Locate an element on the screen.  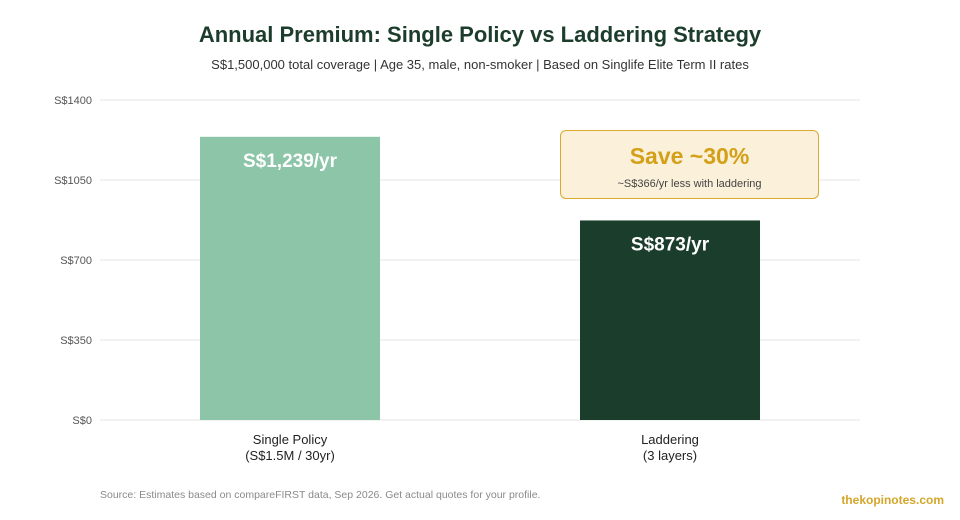
y-tick-label: S$1050 is located at coordinates (73, 181).